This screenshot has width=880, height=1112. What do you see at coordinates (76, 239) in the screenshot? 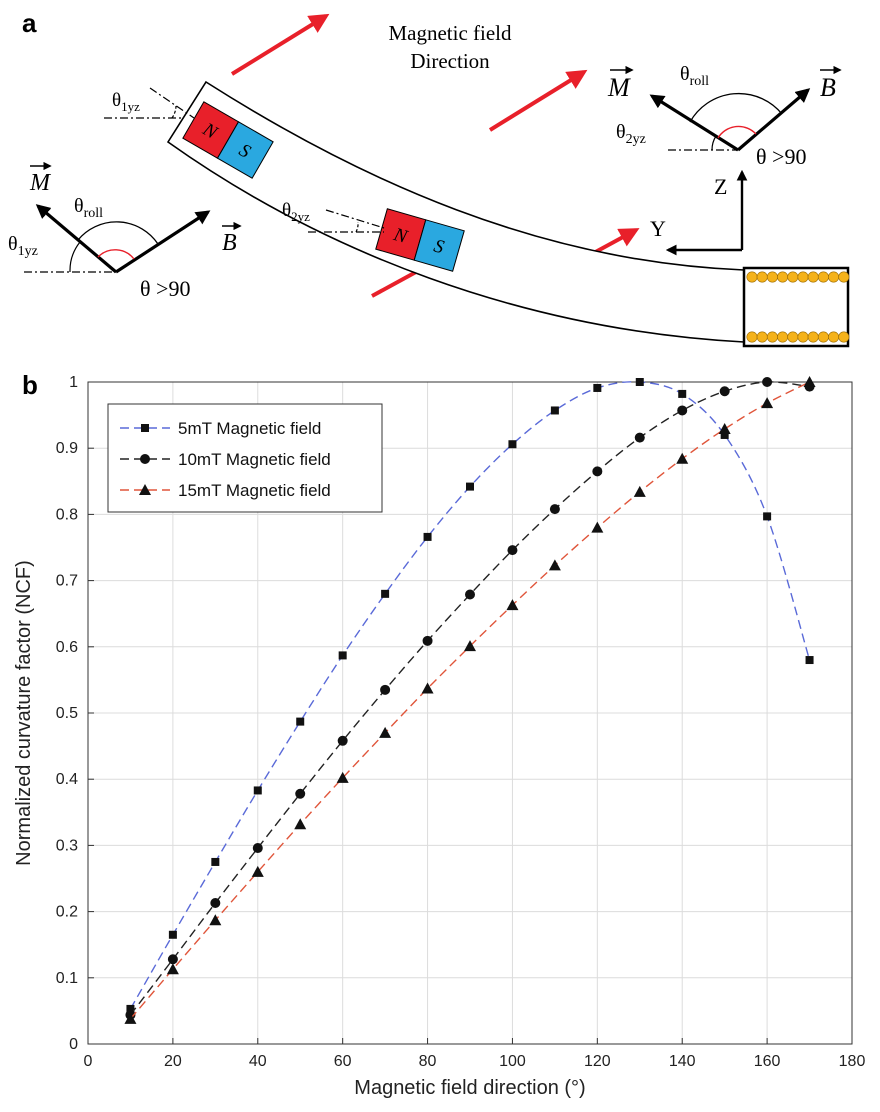
I see `left-m-vector` at bounding box center [76, 239].